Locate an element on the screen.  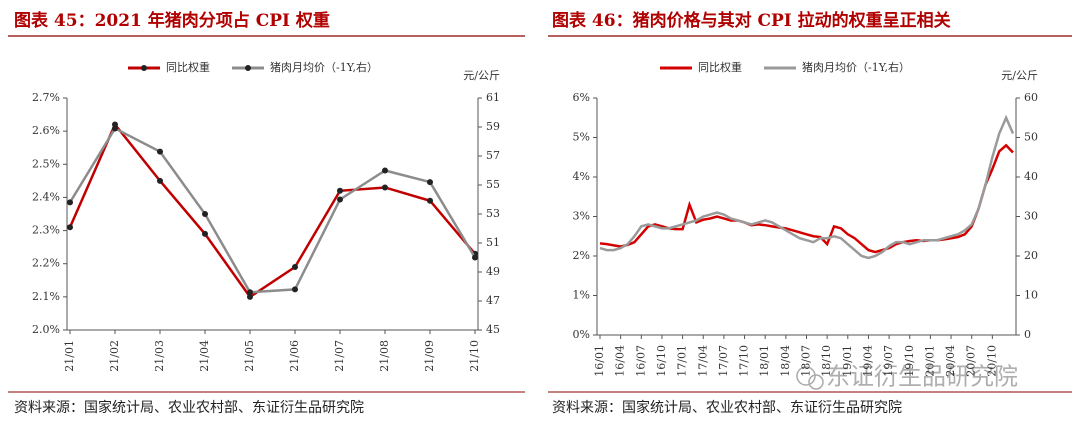
x-tick-label: 21/08 is located at coordinates (384, 356).